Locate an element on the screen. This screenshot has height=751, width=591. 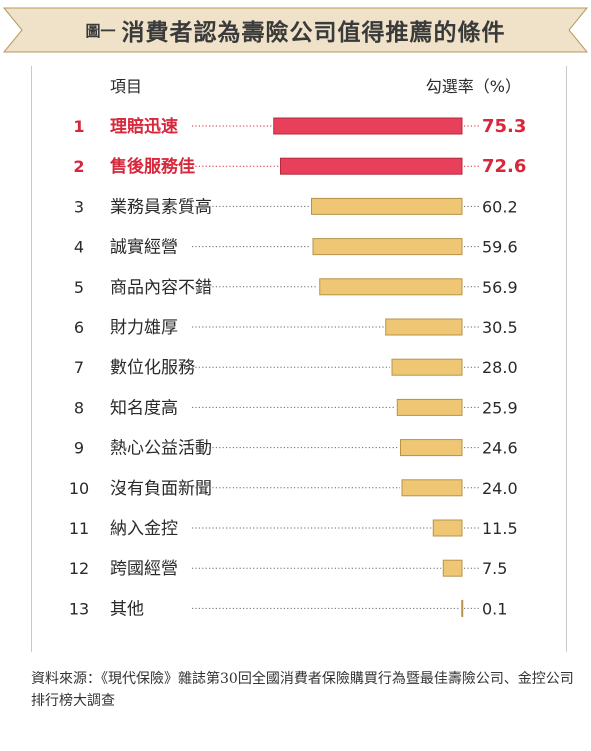
value-label: 25.9 is located at coordinates (500, 407).